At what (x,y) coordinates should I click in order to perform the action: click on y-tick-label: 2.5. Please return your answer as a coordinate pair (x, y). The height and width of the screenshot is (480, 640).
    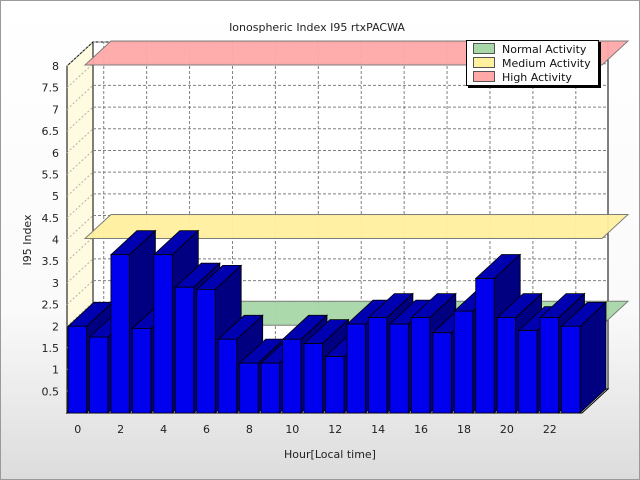
    Looking at the image, I should click on (51, 305).